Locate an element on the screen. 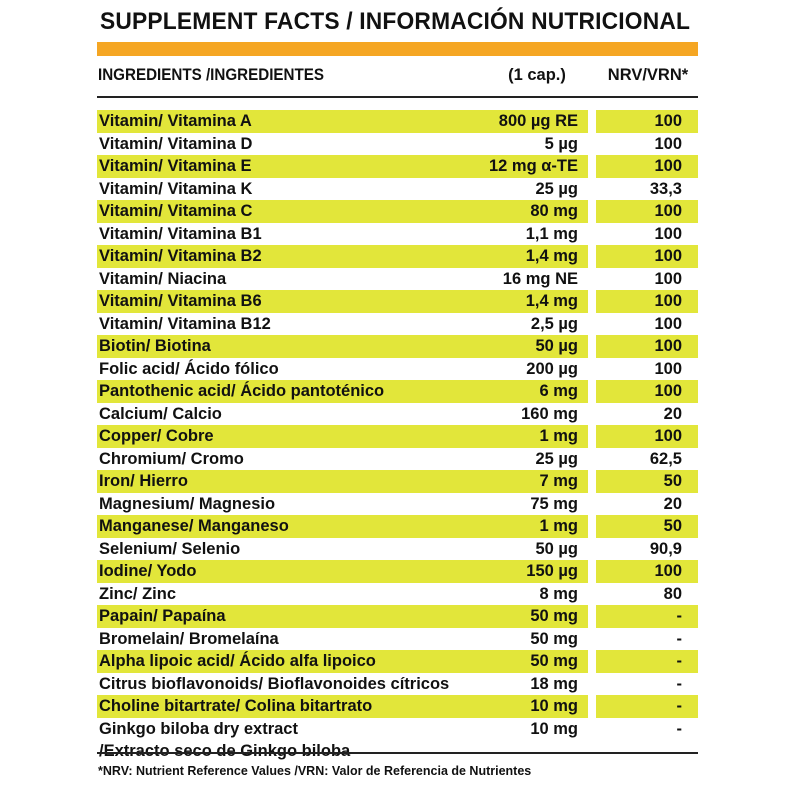  table-row: Papain/ Papaína 50 mg - is located at coordinates (397, 616).